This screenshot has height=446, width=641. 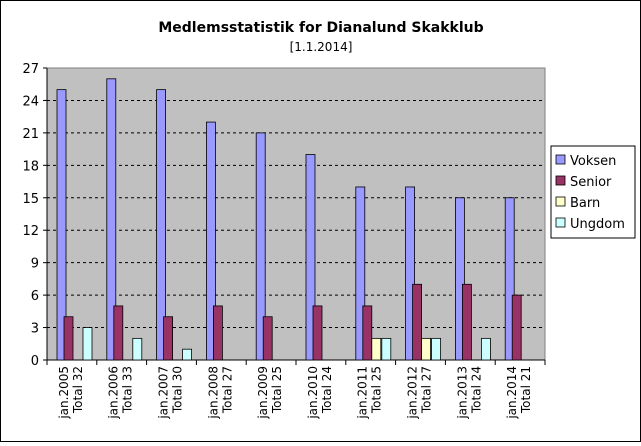 I want to click on x-category-label: Total 30, so click(x=178, y=390).